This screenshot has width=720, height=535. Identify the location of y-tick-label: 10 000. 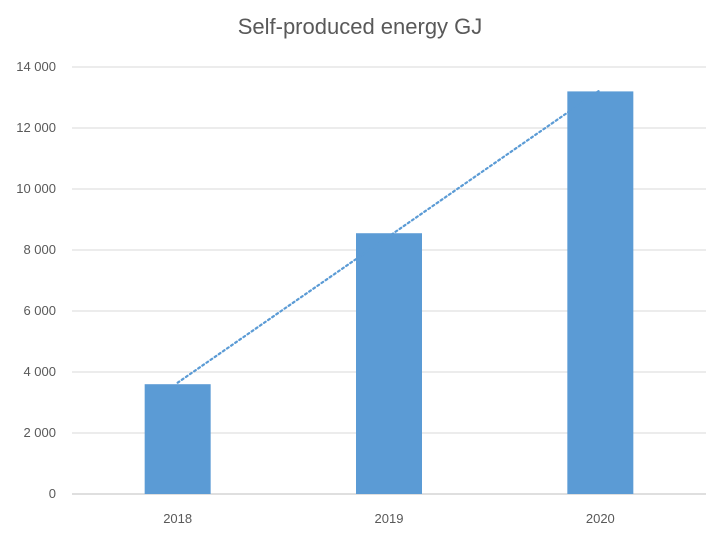
(36, 188).